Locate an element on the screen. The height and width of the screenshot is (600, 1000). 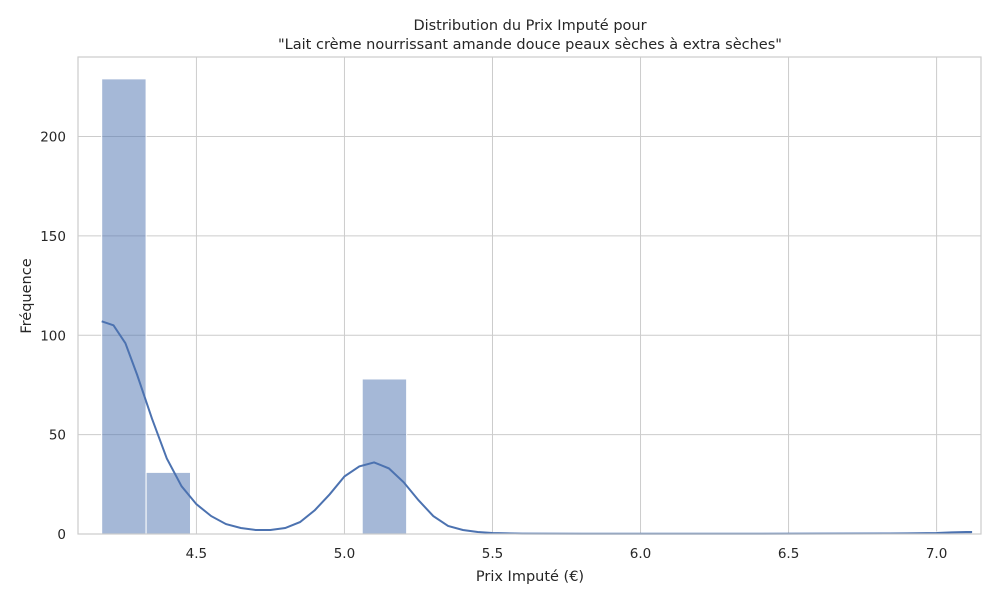
x-tick-label: 4.5 is located at coordinates (196, 554).